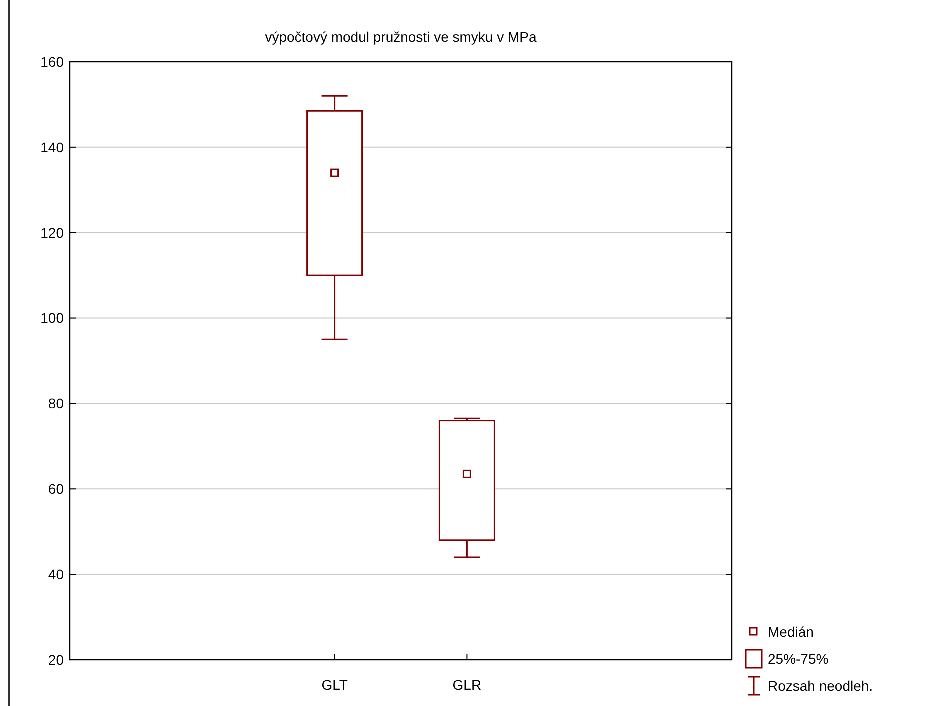 The image size is (933, 706). I want to click on y-tick-label: 40, so click(56, 574).